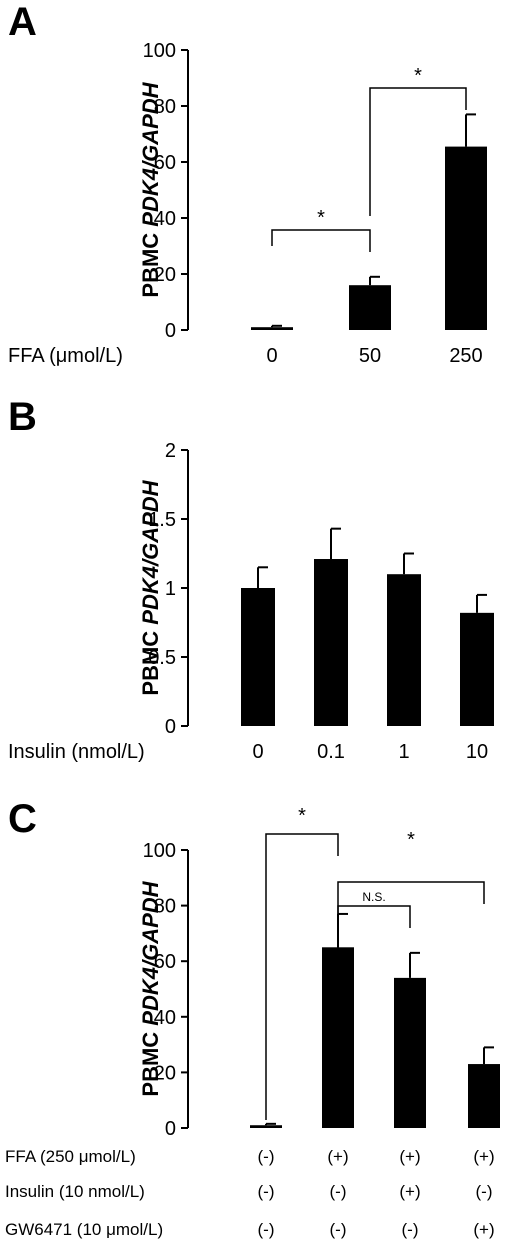  What do you see at coordinates (170, 589) in the screenshot?
I see `y-tick-label: 1` at bounding box center [170, 589].